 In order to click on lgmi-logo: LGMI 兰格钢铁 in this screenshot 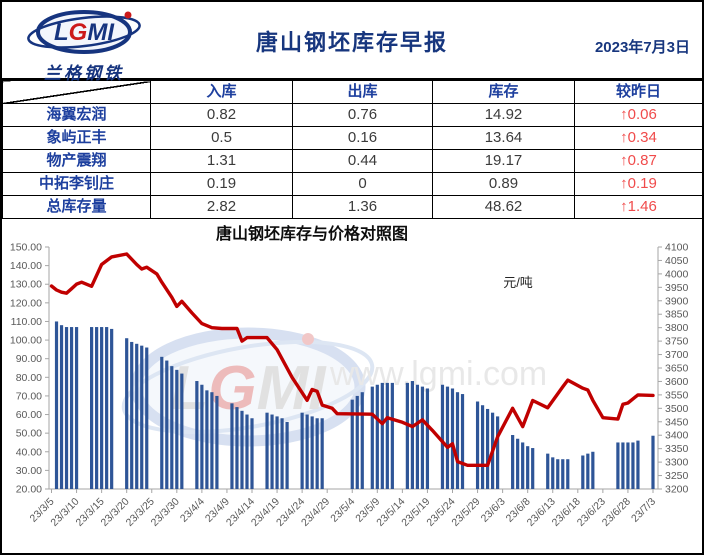, I will do `click(84, 45)`.